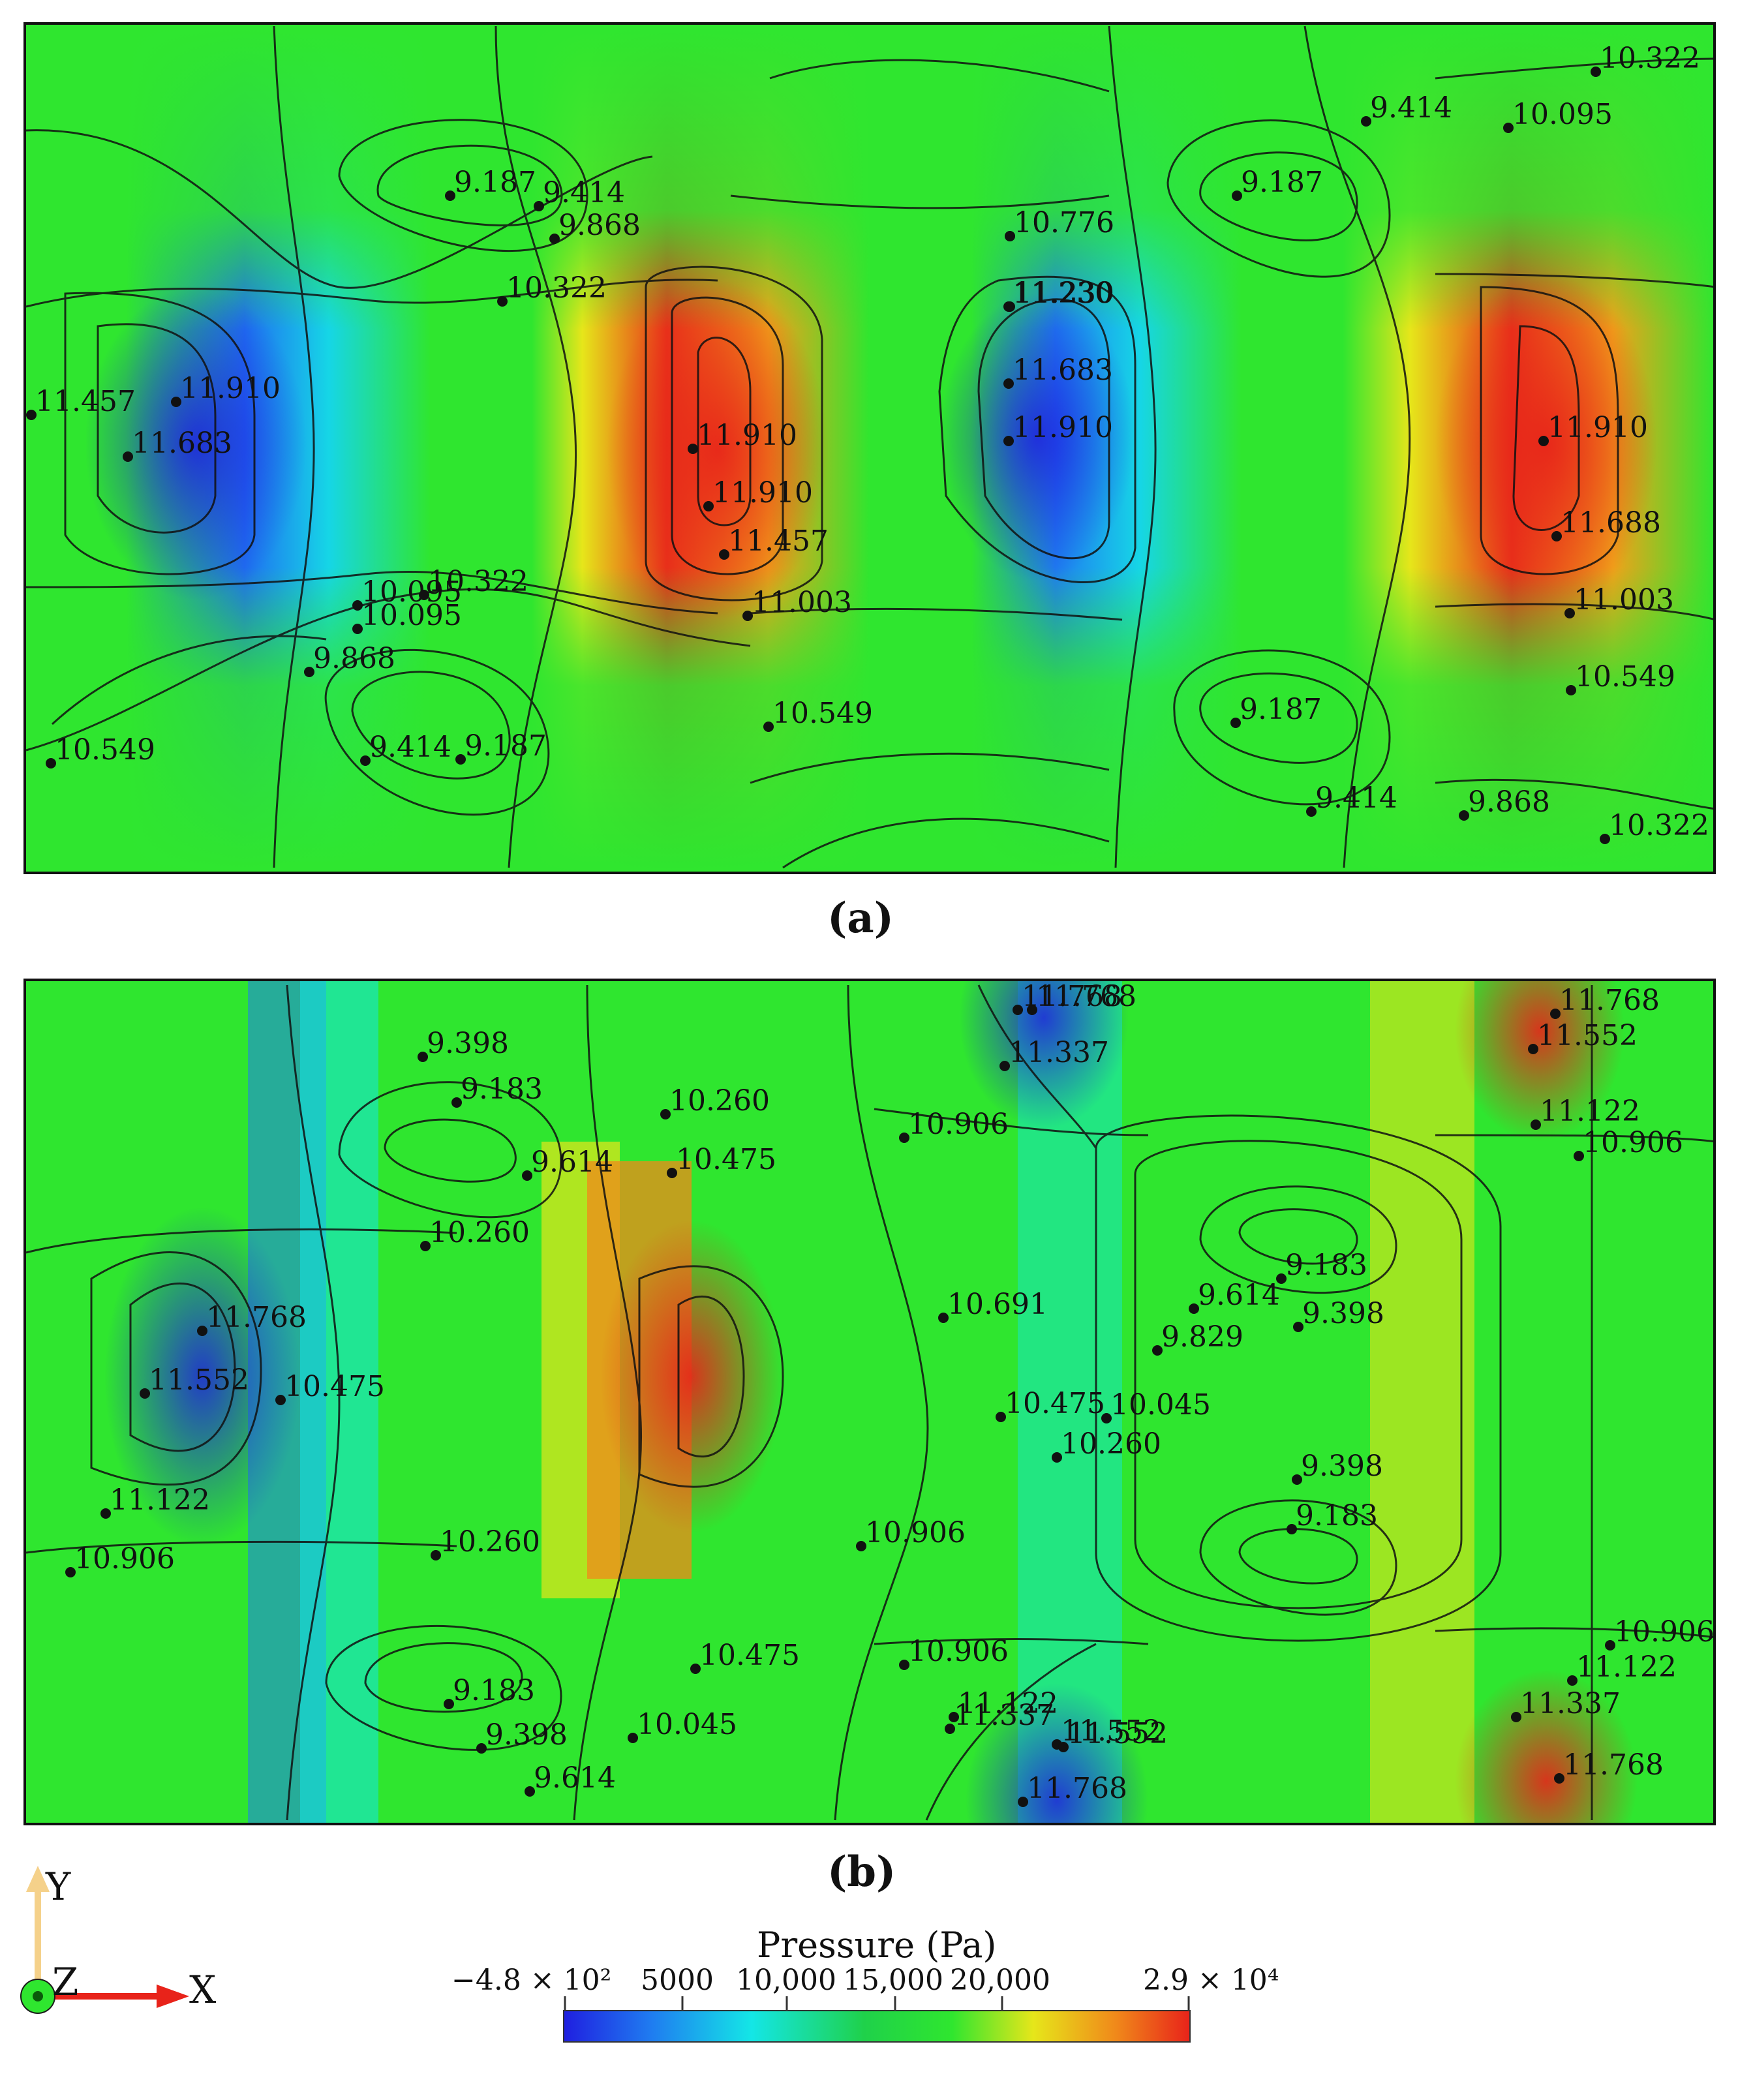  Describe the element at coordinates (1624, 599) in the screenshot. I see `contour-label: 11.003` at that location.